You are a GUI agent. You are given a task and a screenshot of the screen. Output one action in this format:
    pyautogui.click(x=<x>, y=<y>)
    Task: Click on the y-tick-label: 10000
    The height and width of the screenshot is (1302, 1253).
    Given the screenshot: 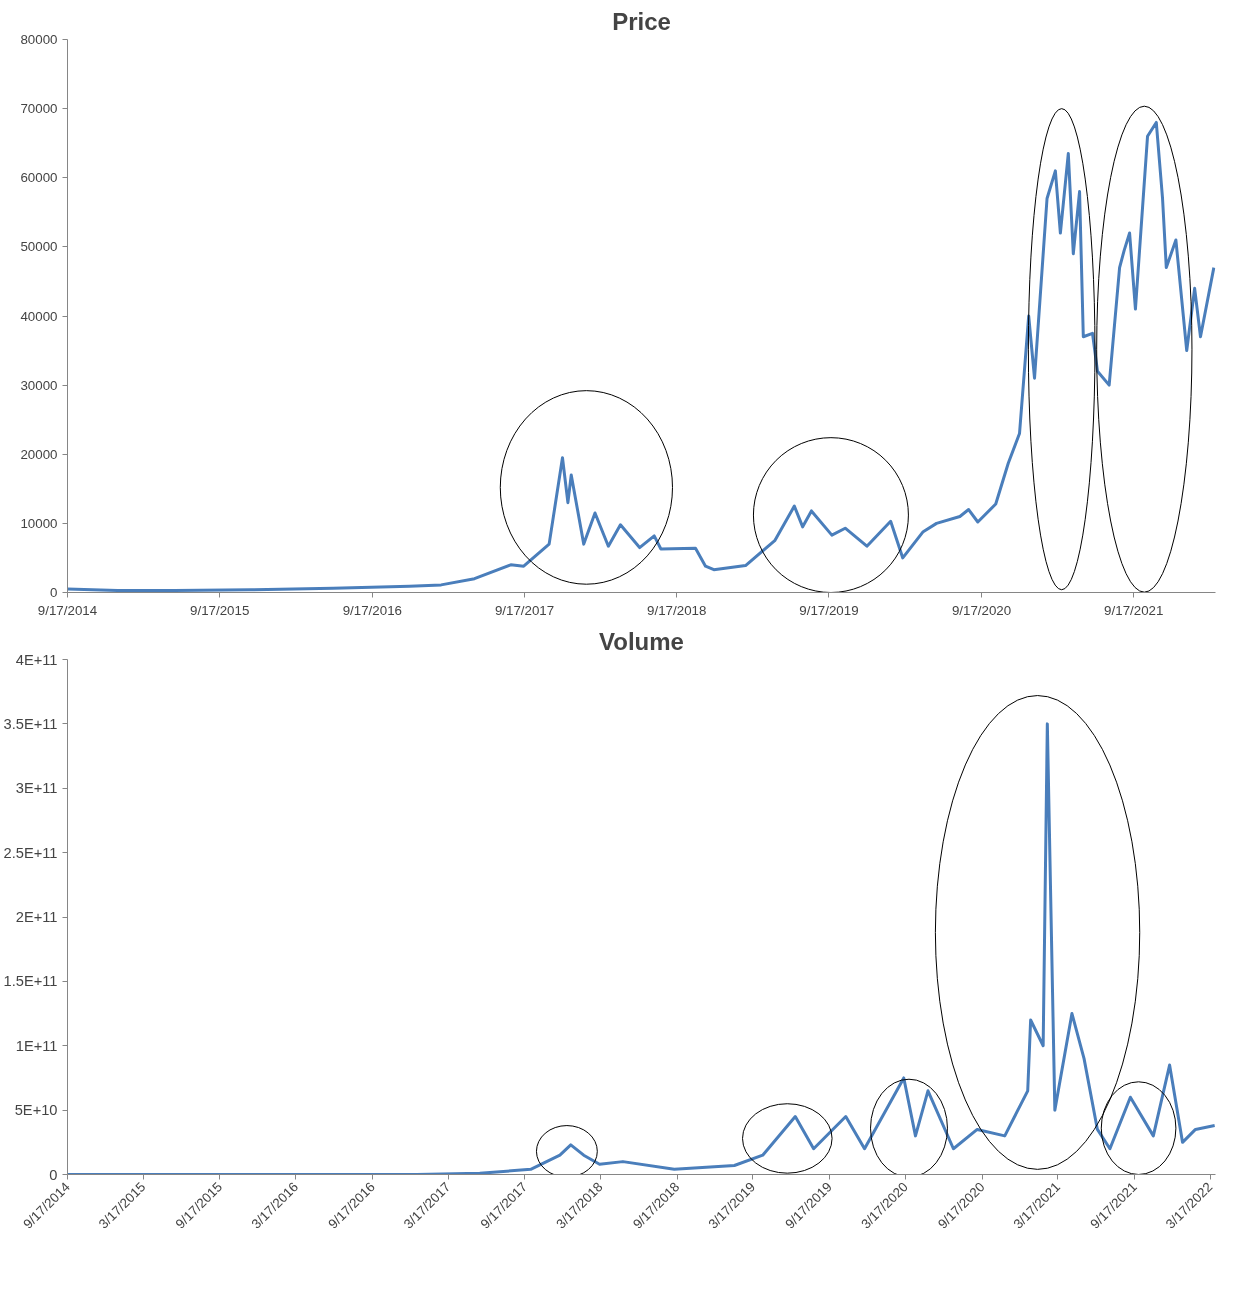 What is the action you would take?
    pyautogui.click(x=39, y=523)
    